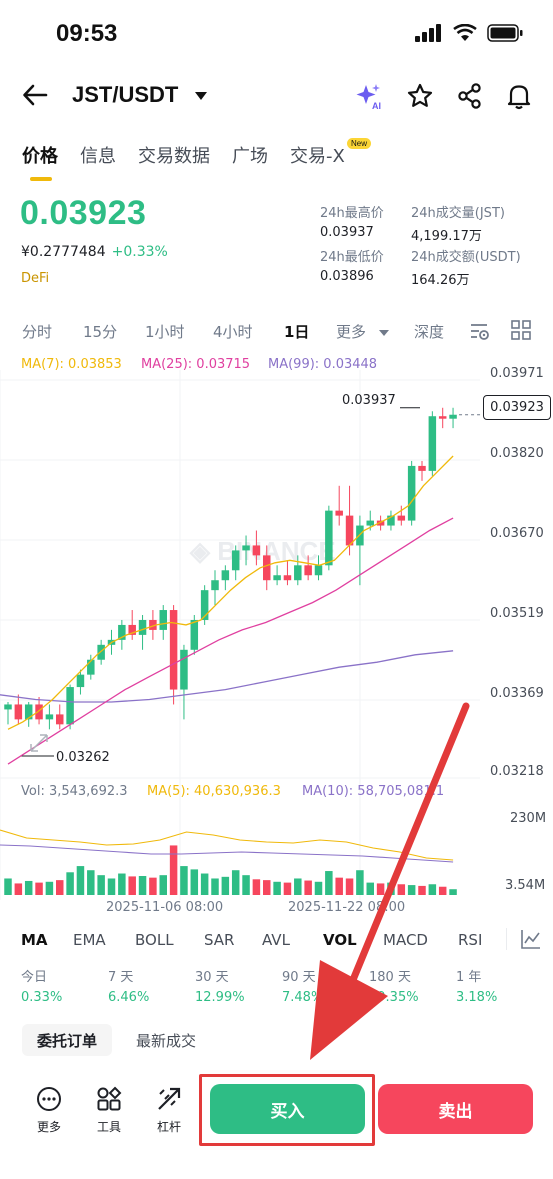 The height and width of the screenshot is (1179, 553). I want to click on indicator-boll: BOLL, so click(154, 940).